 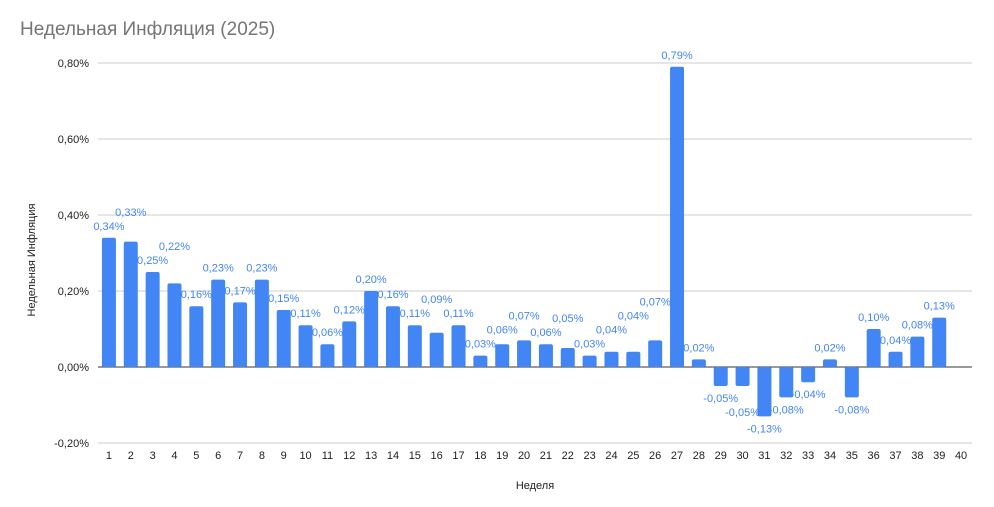 I want to click on y-tick-label: 0,40%, so click(x=73, y=216).